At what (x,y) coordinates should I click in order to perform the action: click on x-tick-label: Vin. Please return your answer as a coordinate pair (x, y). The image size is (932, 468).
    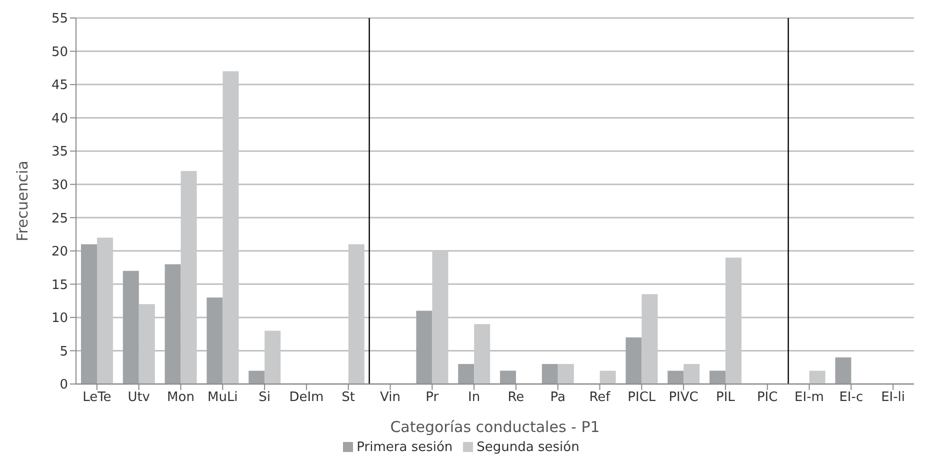
    Looking at the image, I should click on (390, 398).